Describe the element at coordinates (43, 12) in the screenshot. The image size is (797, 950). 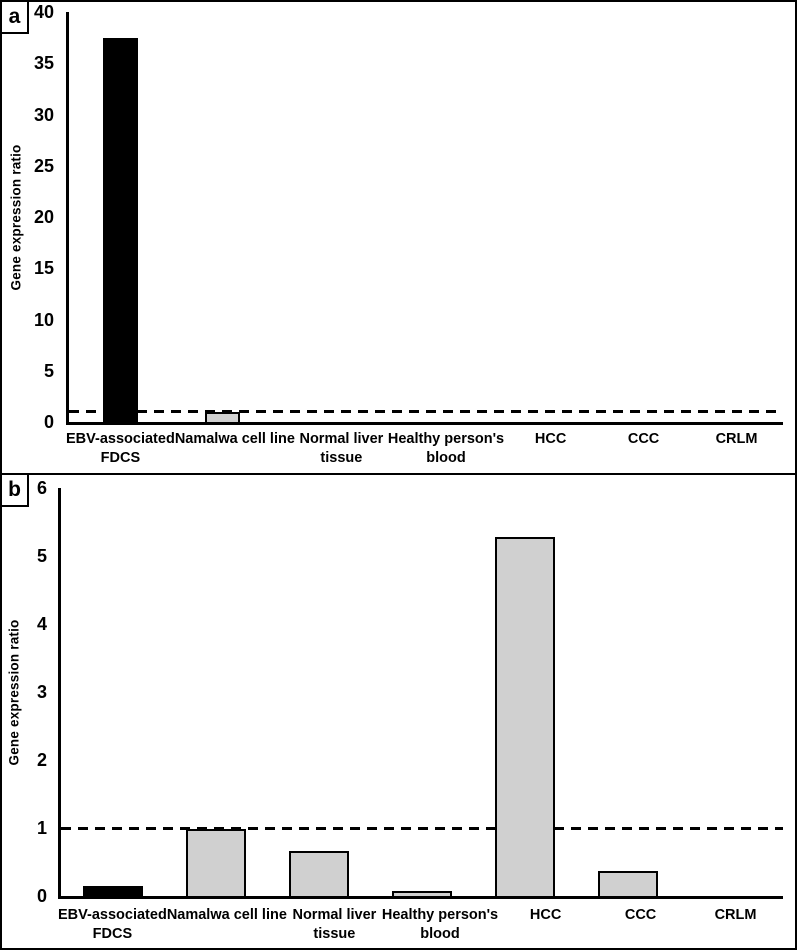
I see `y-tick-label: 40` at that location.